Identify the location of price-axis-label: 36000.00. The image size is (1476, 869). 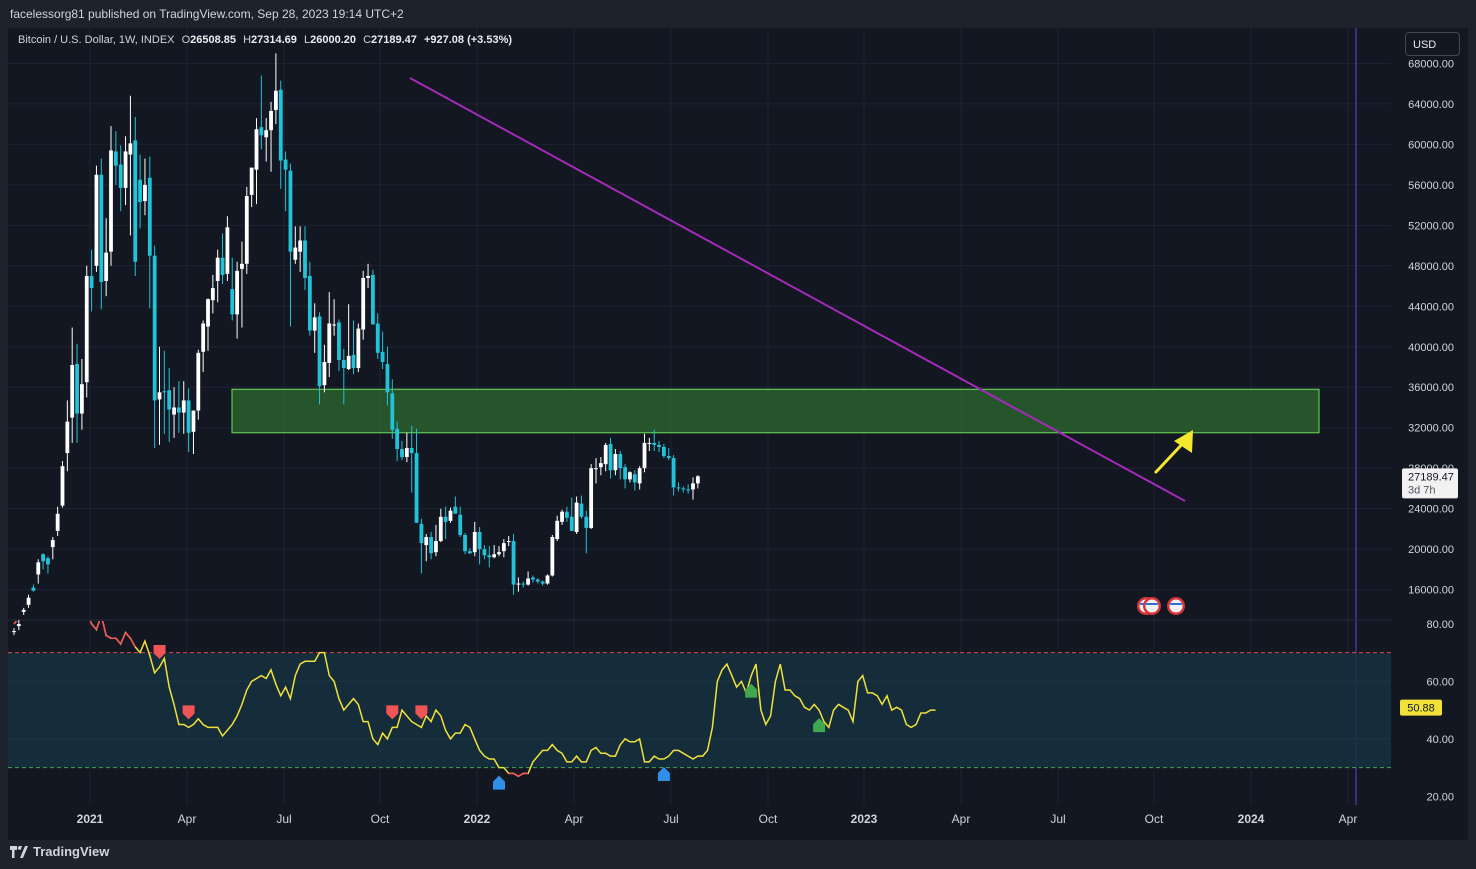
(1431, 388).